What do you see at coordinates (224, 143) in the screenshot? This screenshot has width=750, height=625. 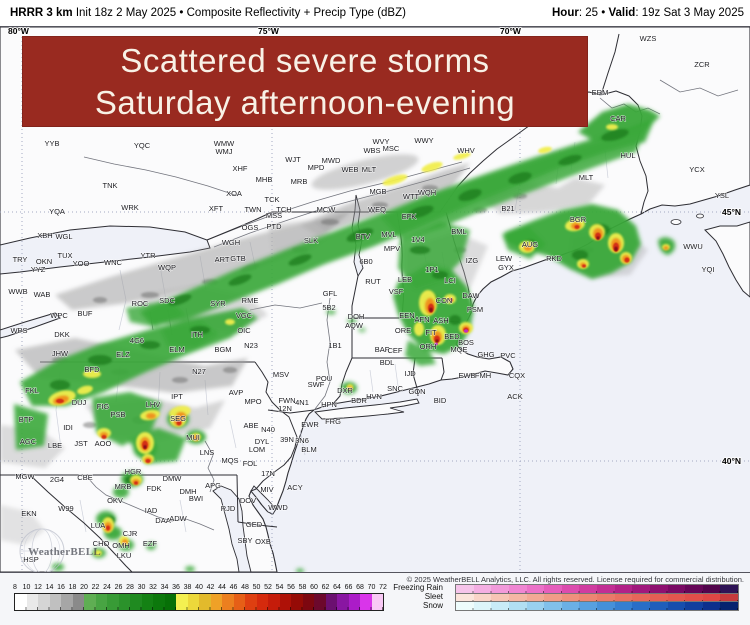 I see `station-label-wmw: WMW` at bounding box center [224, 143].